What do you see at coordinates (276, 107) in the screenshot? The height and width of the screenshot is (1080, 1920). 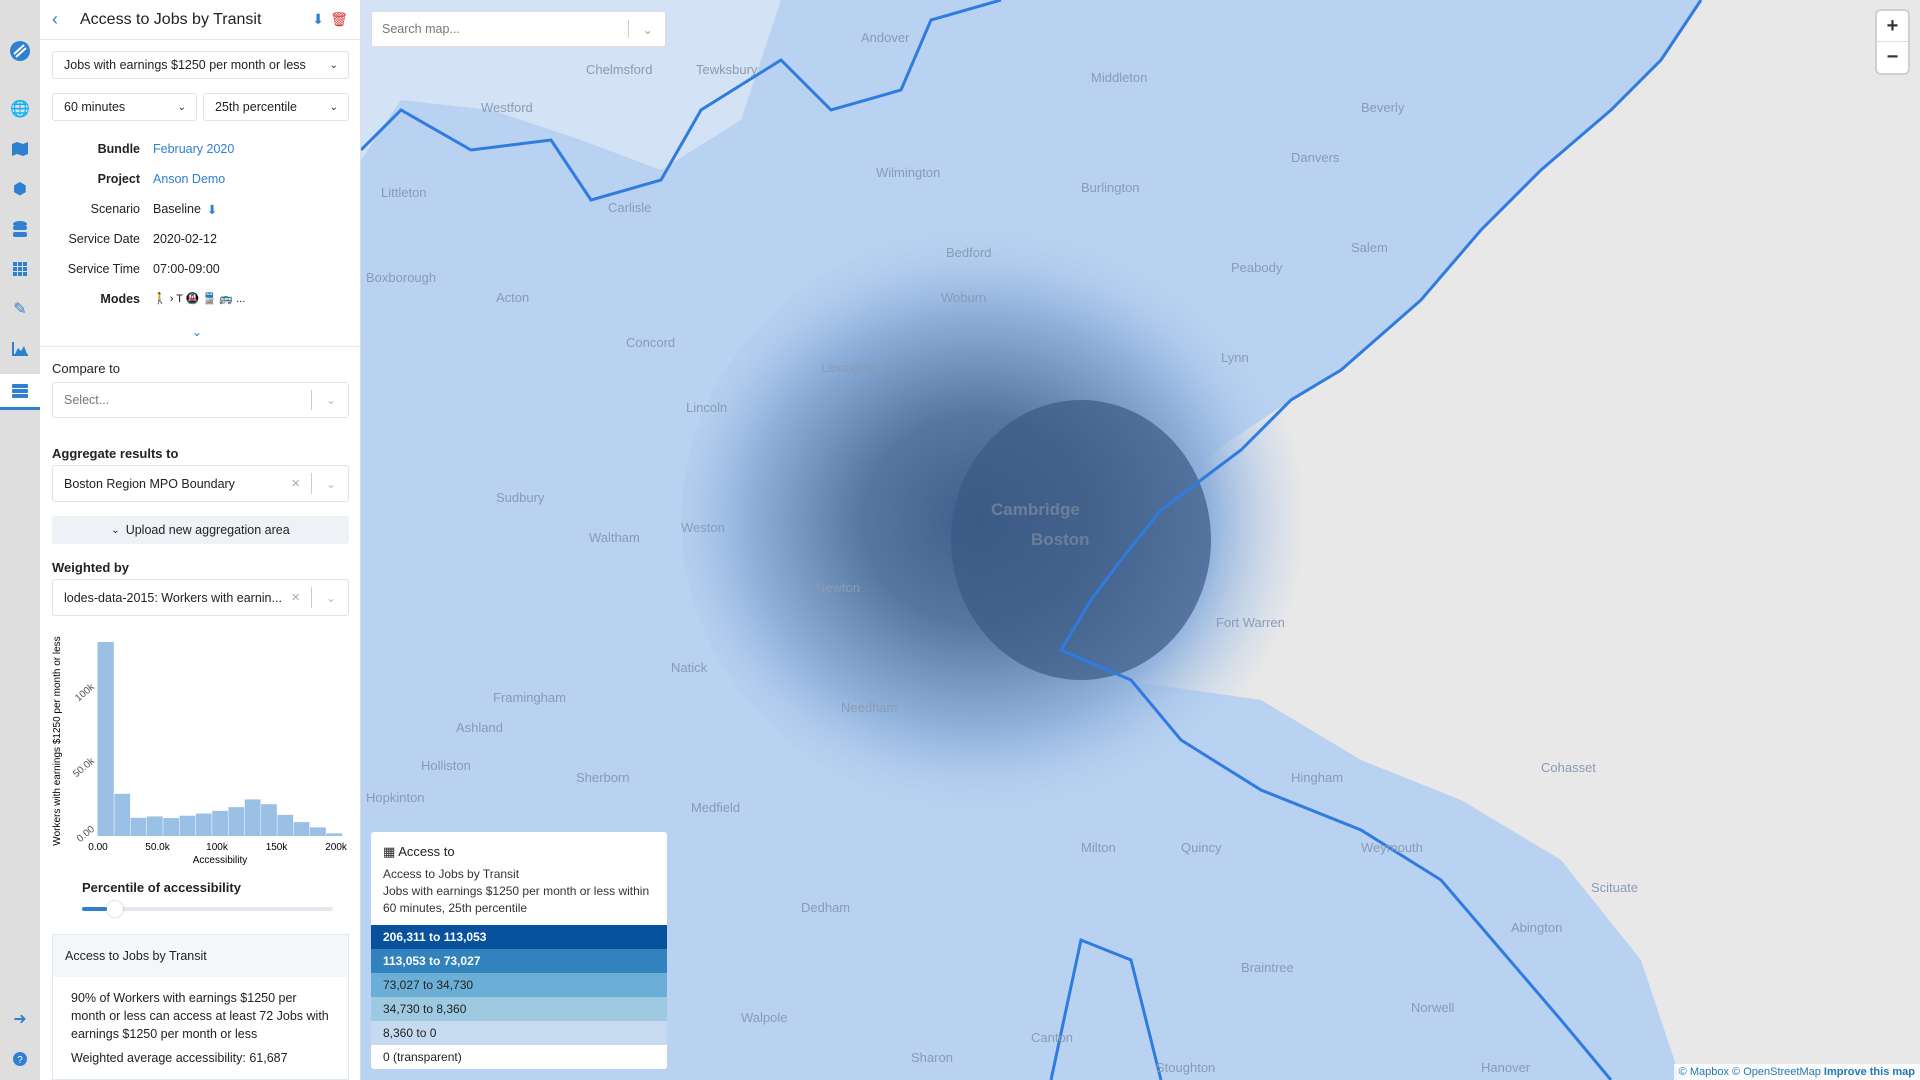 I see `percentile-select: 25th percentile ⌄` at bounding box center [276, 107].